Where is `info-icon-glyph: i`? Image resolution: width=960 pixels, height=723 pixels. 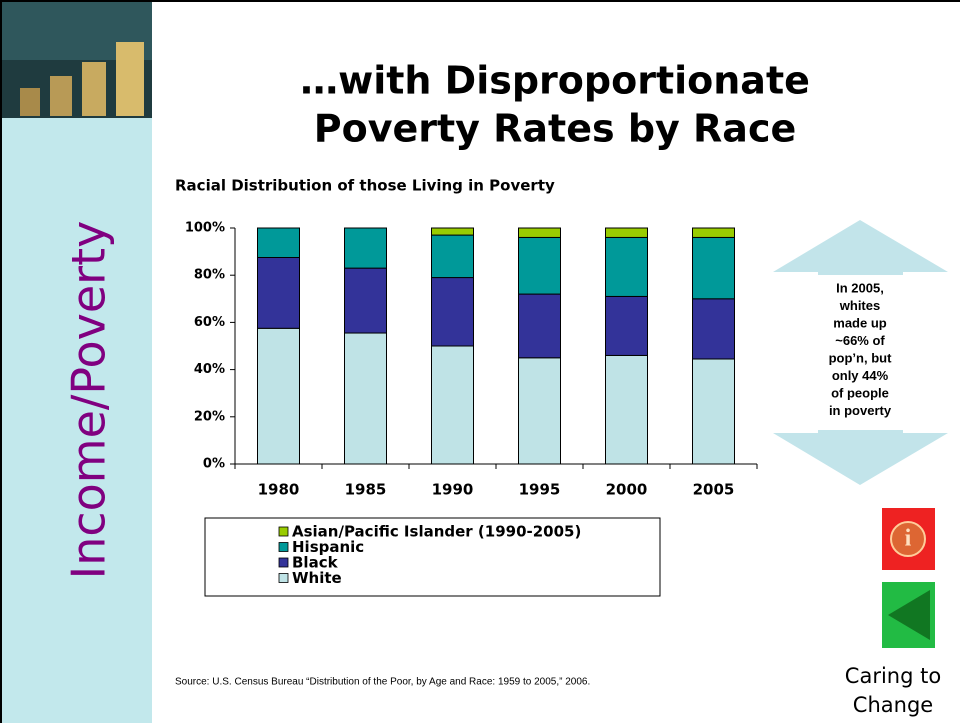
info-icon-glyph: i is located at coordinates (908, 539).